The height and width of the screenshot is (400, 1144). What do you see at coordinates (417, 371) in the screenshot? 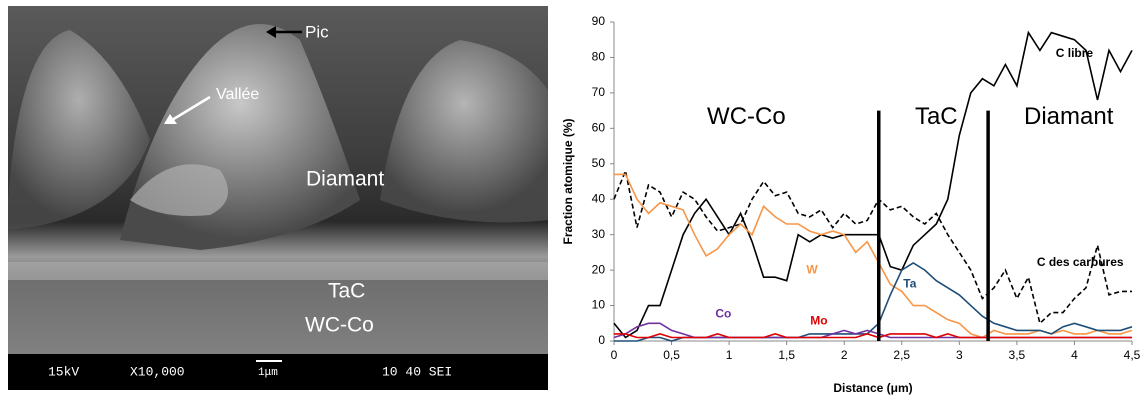
I see `info-text: 10 40 SEI` at bounding box center [417, 371].